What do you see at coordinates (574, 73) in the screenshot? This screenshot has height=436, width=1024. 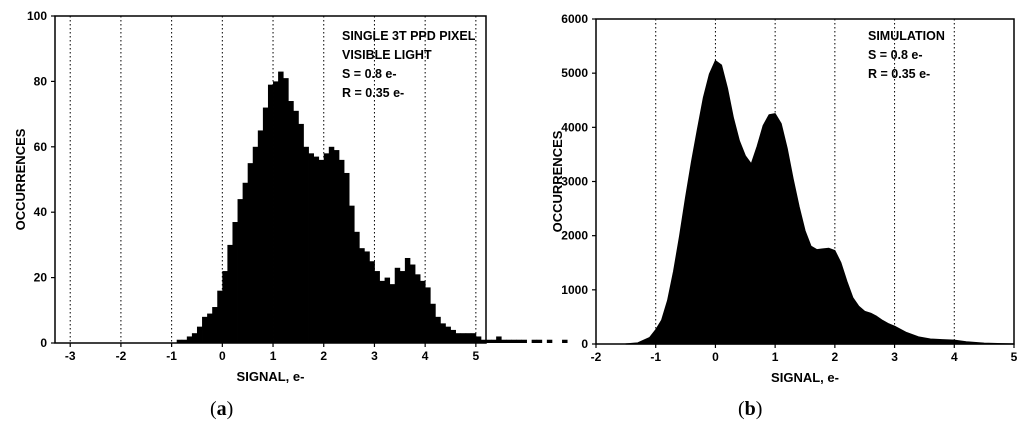 I see `y-tick-label: 5000` at bounding box center [574, 73].